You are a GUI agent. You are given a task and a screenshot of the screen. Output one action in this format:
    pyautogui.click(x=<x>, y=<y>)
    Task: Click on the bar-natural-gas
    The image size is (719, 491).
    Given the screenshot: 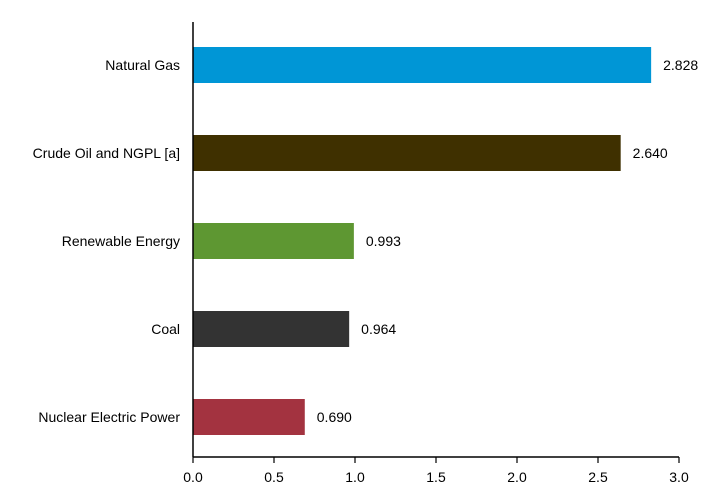 What is the action you would take?
    pyautogui.click(x=422, y=65)
    